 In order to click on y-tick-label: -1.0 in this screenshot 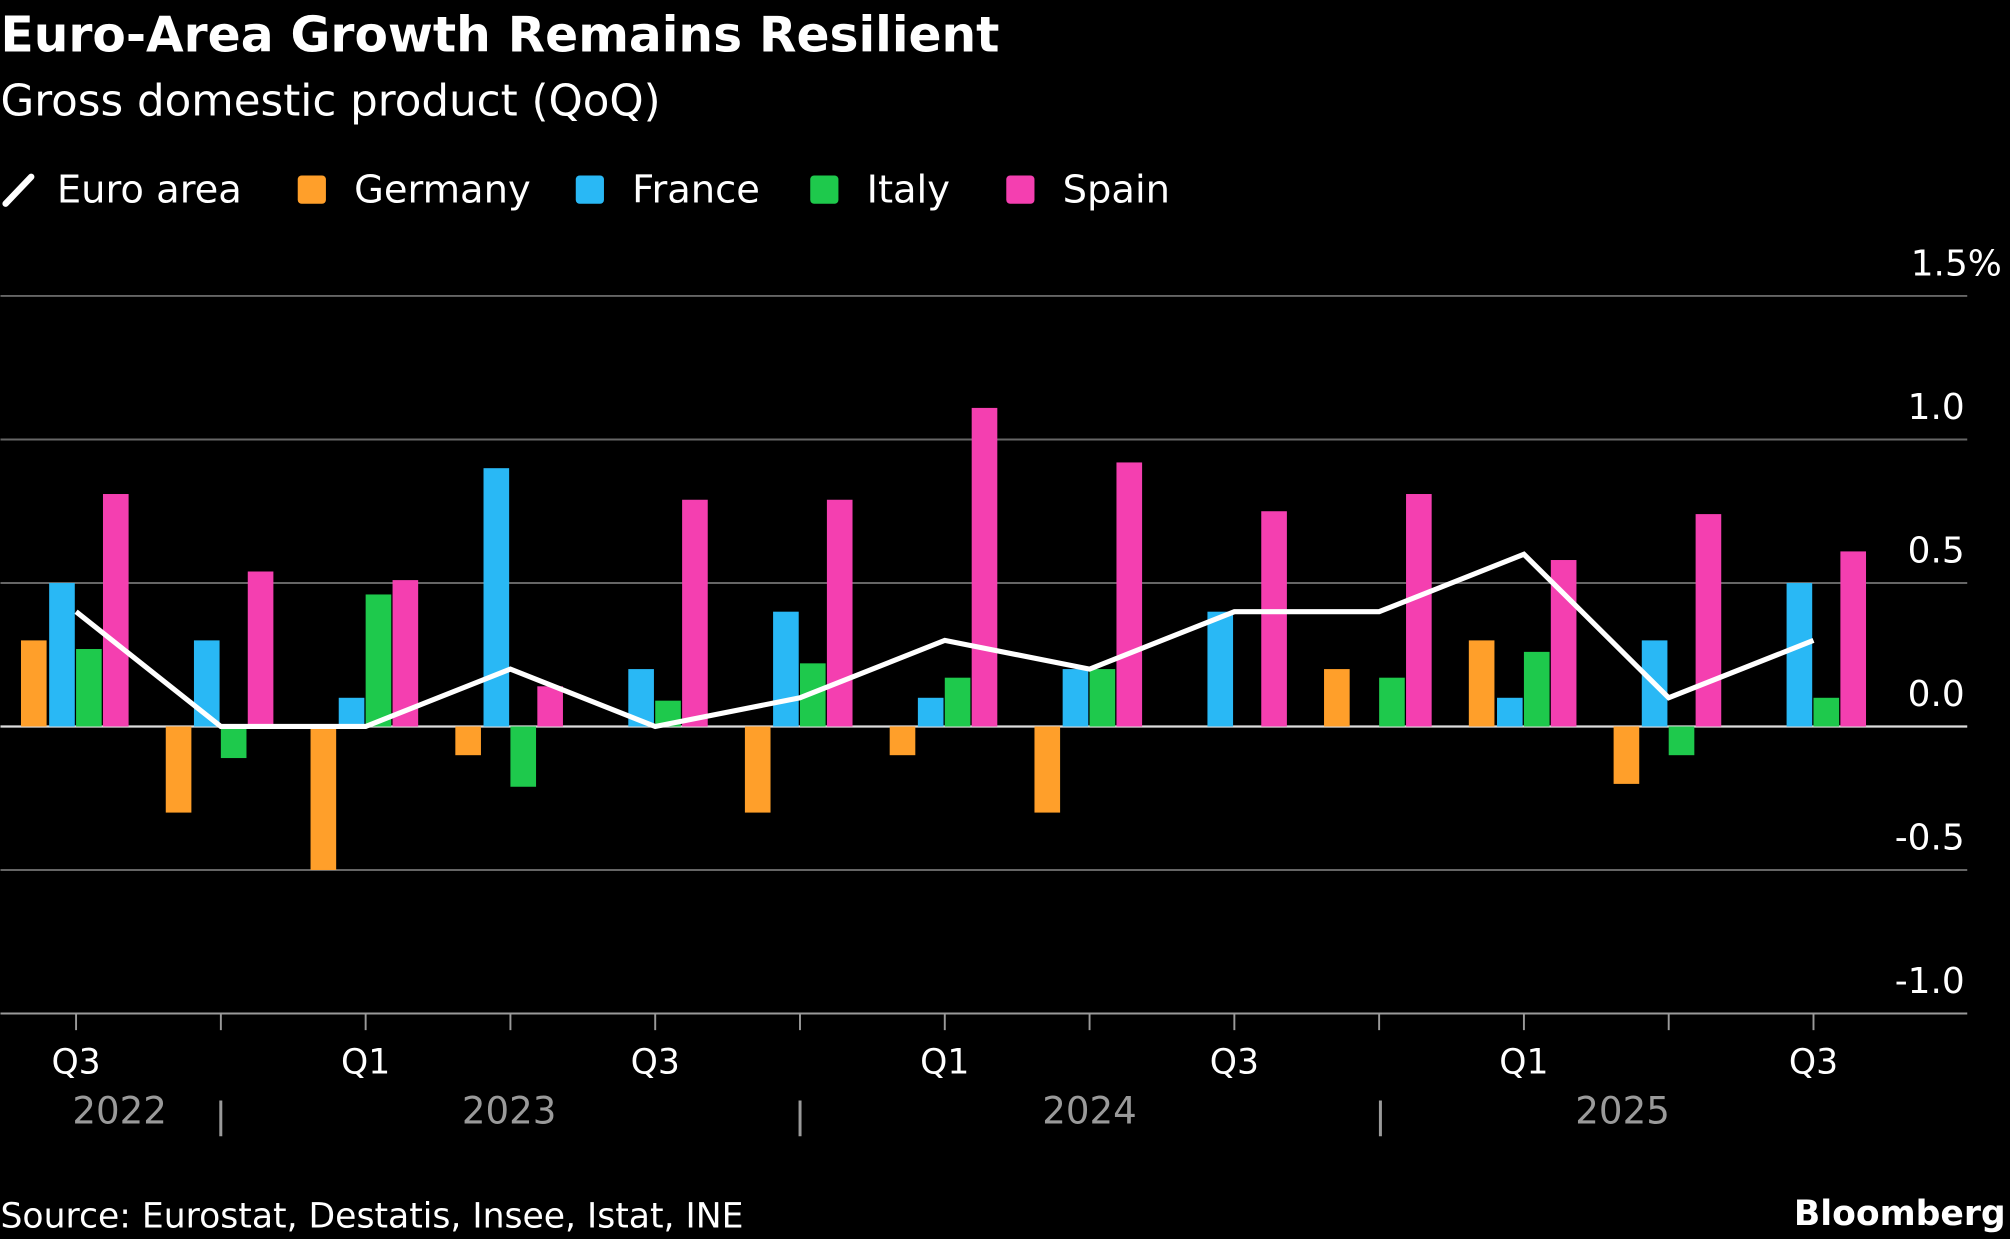, I will do `click(1930, 981)`.